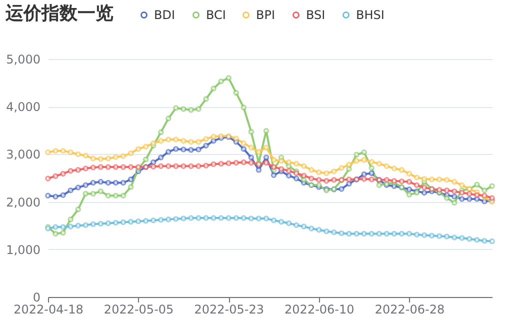 The height and width of the screenshot is (320, 518). Describe the element at coordinates (36, 297) in the screenshot. I see `y-tick-label: 0` at that location.